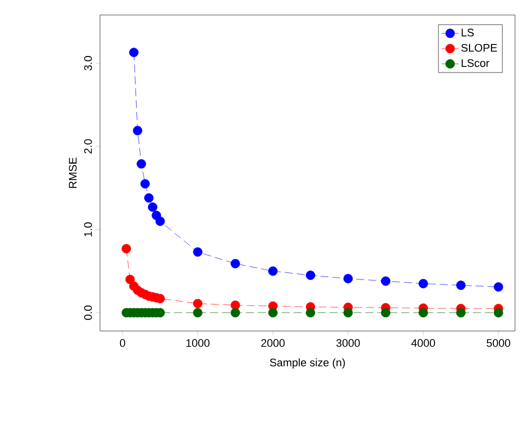  I want to click on y-tick-label: 1.0, so click(88, 229).